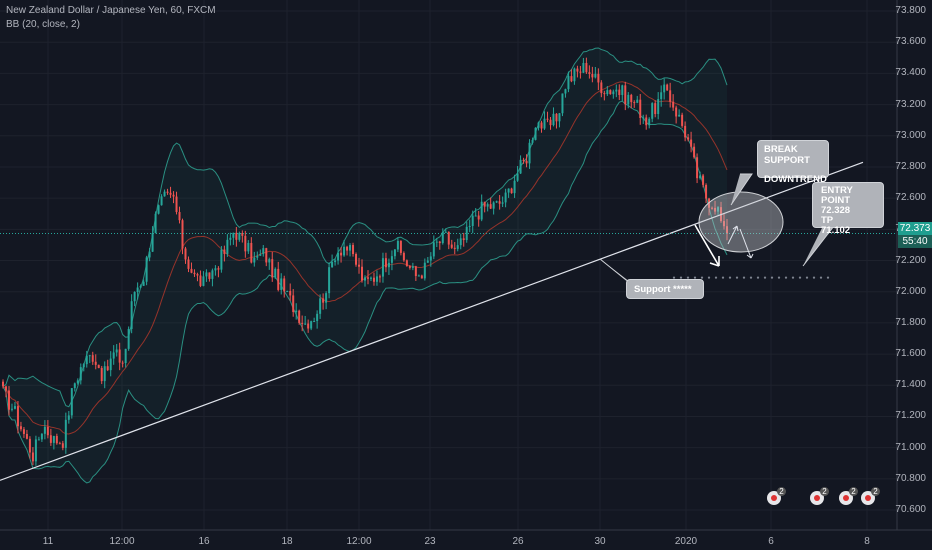 The height and width of the screenshot is (550, 932). What do you see at coordinates (910, 10) in the screenshot?
I see `price-tick-label: 73.800` at bounding box center [910, 10].